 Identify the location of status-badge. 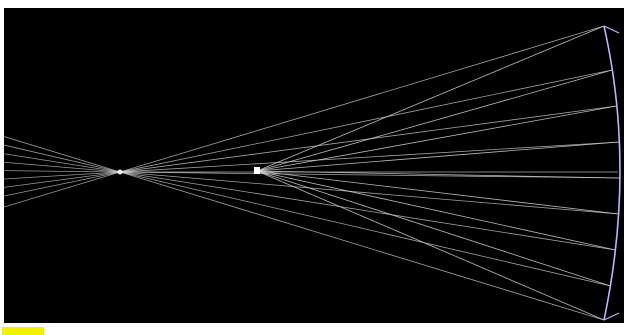
(23, 331).